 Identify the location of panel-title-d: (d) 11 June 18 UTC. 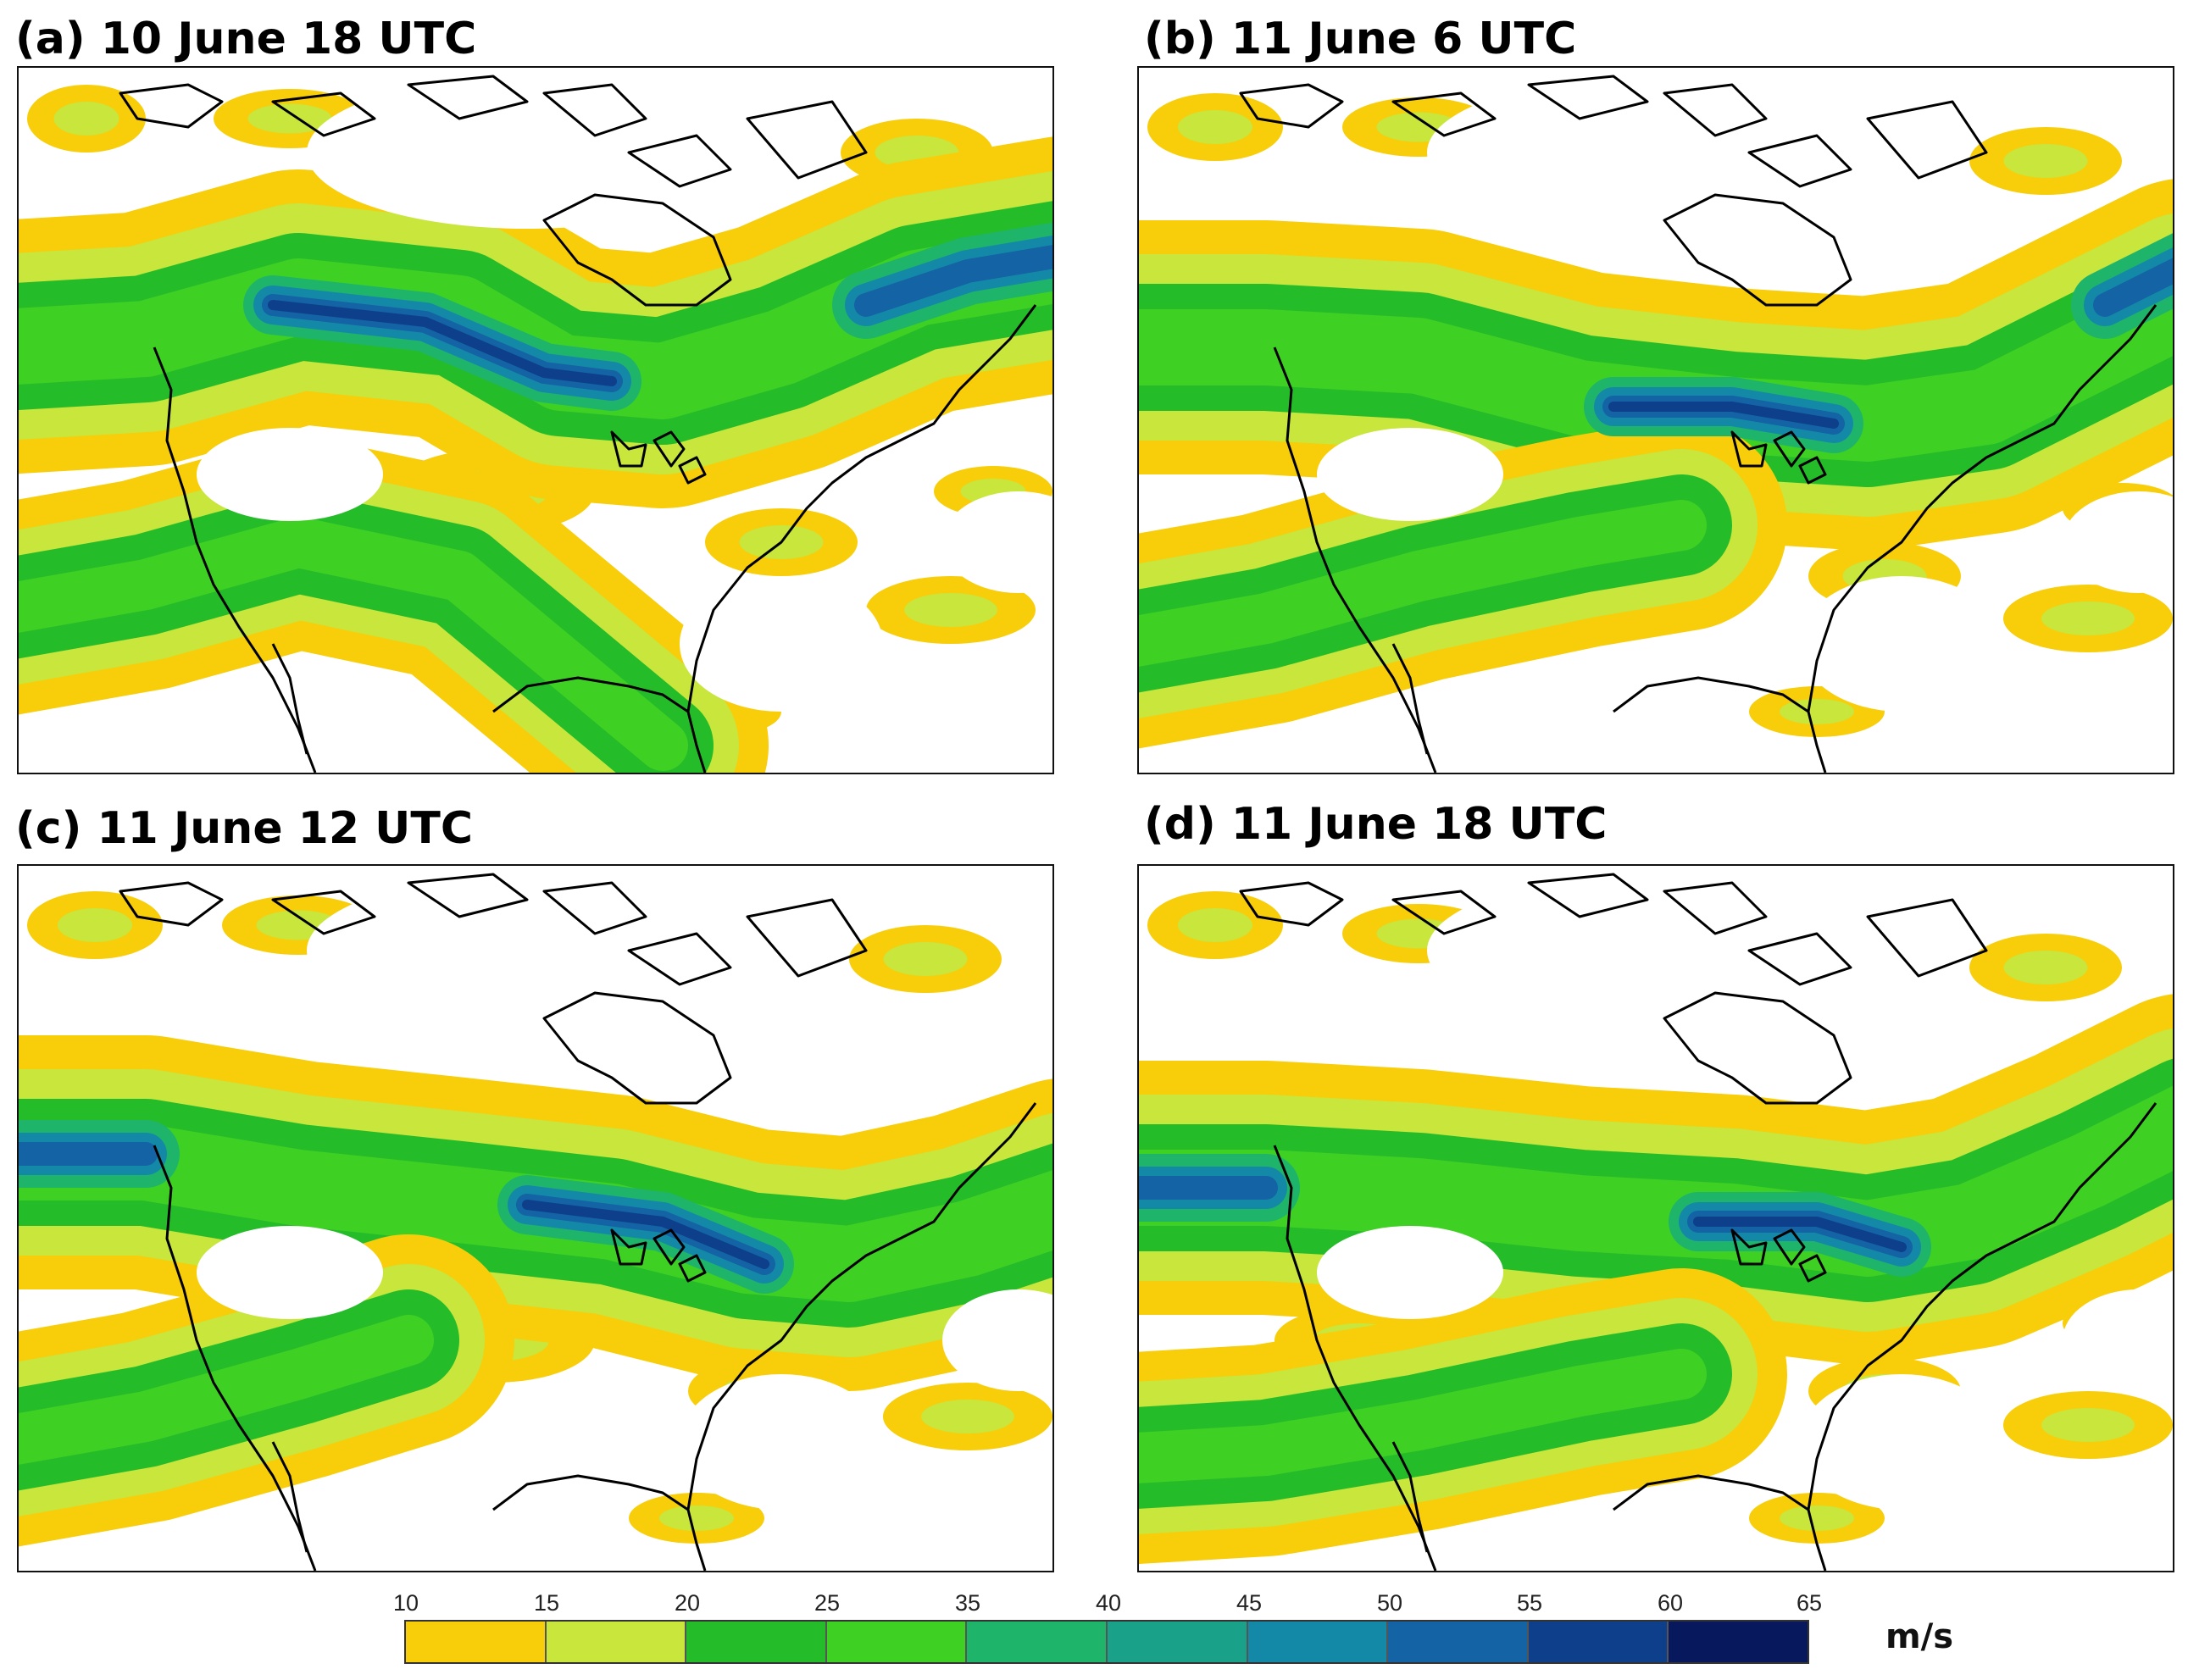
(1376, 824).